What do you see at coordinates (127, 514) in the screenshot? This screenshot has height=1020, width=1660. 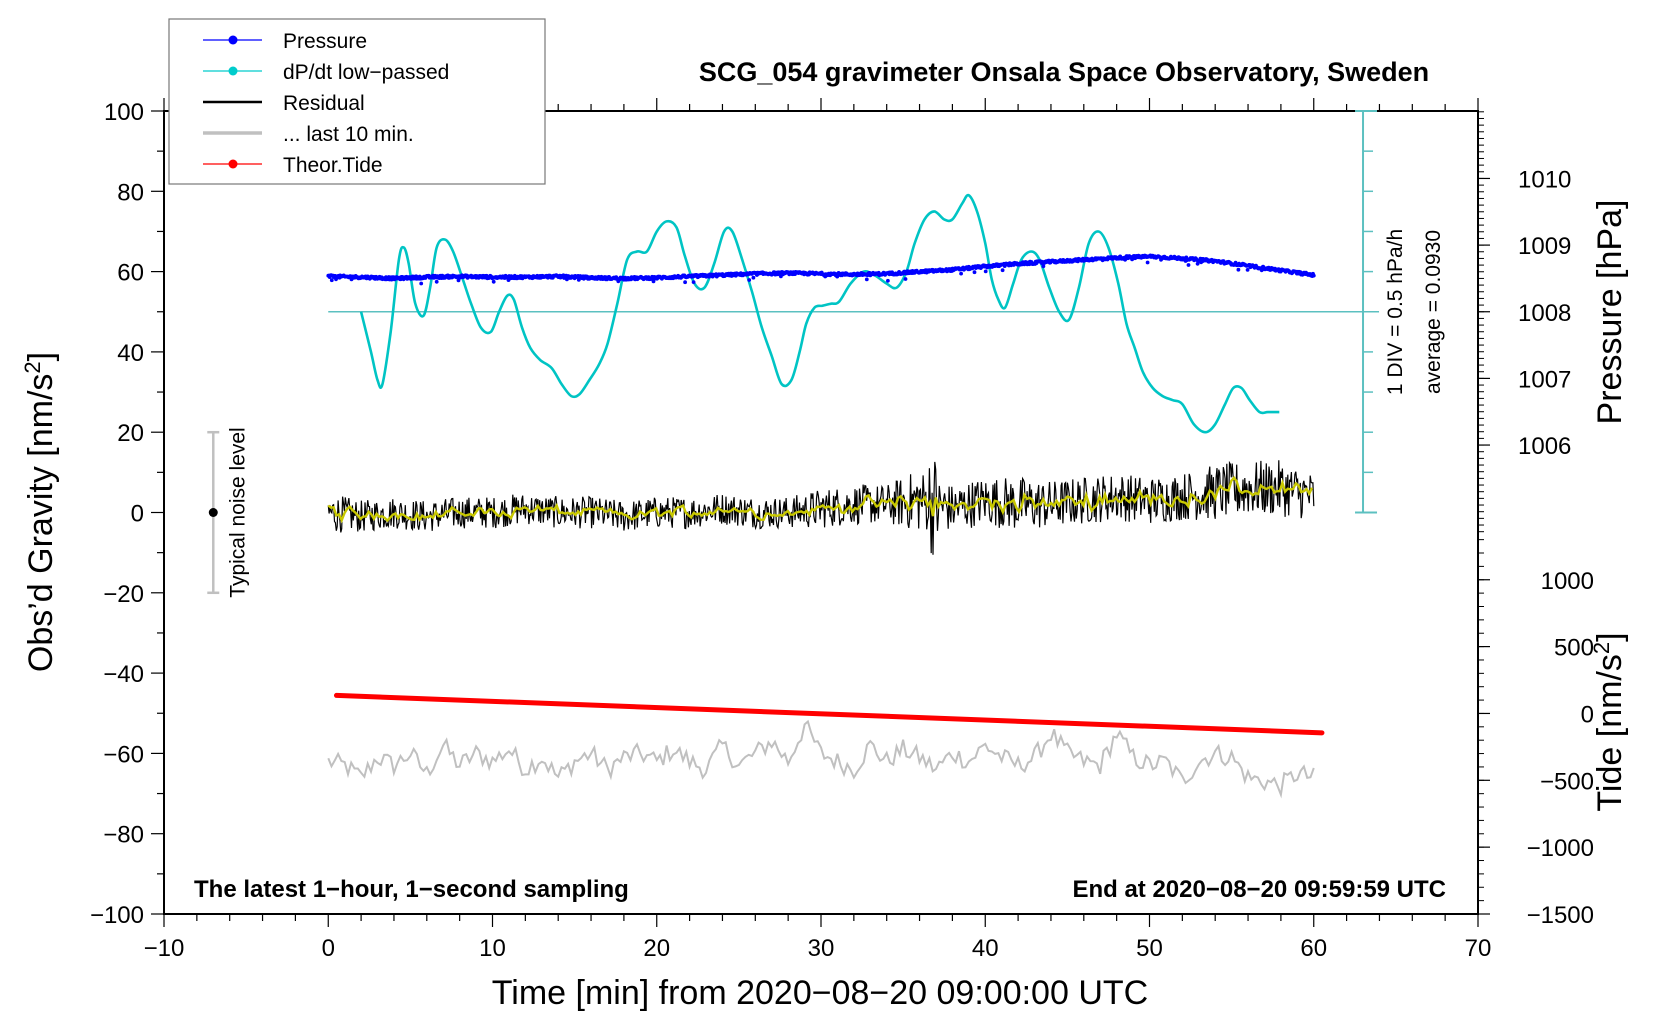 I see `y-axis-ticks: 100 80 60 40 20 0 −20 −40 −60 −80 −100` at bounding box center [127, 514].